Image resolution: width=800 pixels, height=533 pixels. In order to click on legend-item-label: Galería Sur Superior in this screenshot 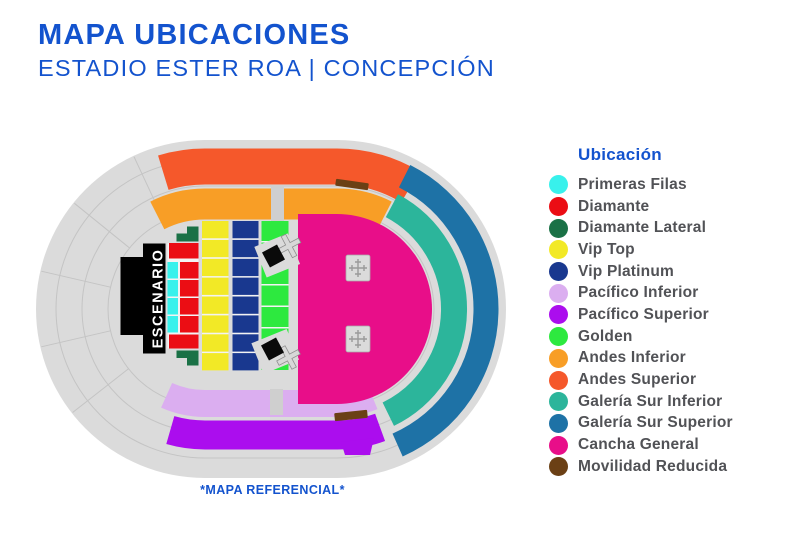, I will do `click(655, 423)`.